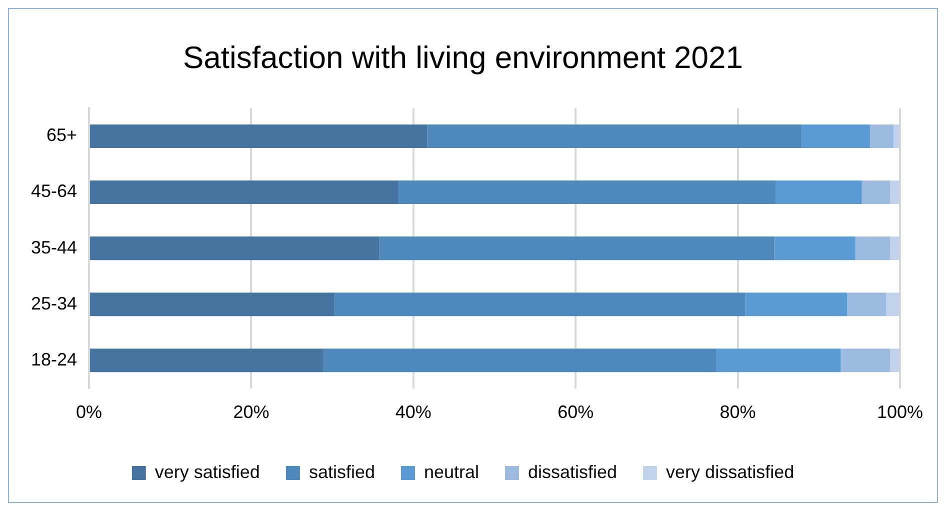 This screenshot has height=511, width=946. I want to click on chart-title: Satisfaction with living environment 2021, so click(463, 58).